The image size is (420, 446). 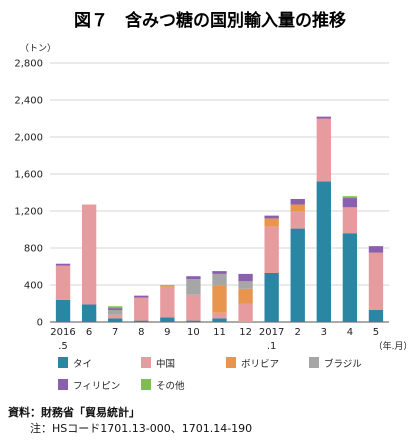 I want to click on y-tick-label: 0, so click(x=40, y=323).